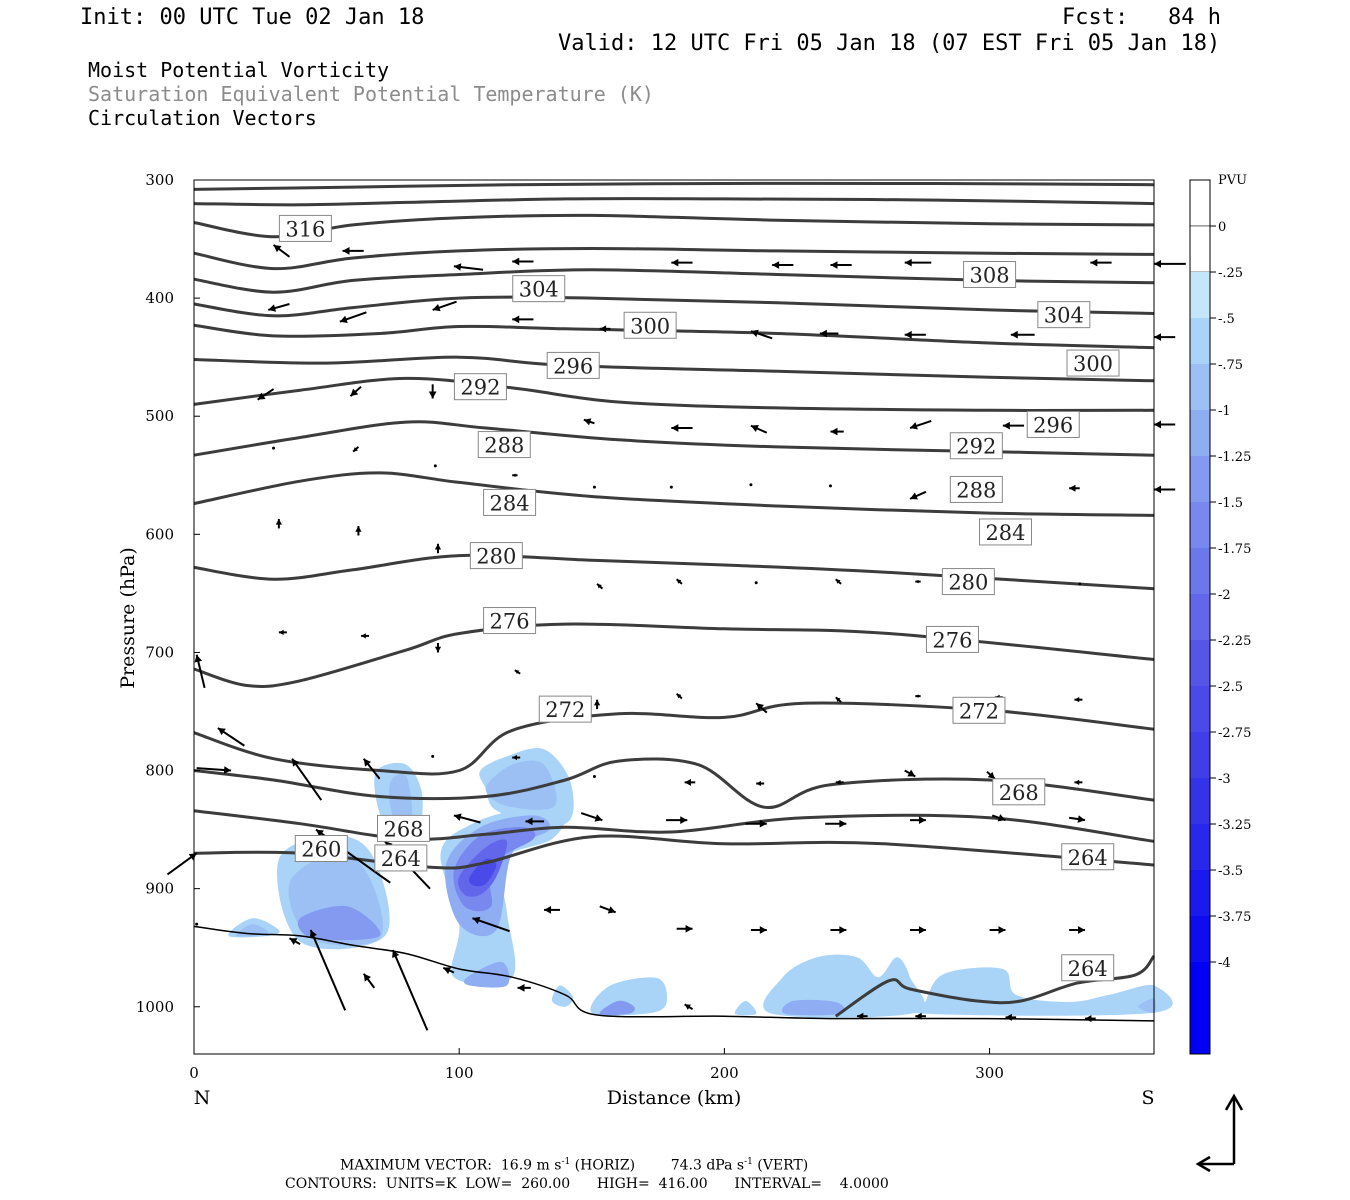 The width and height of the screenshot is (1350, 1200). Describe the element at coordinates (202, 118) in the screenshot. I see `title-vectors: Circulation Vectors` at that location.